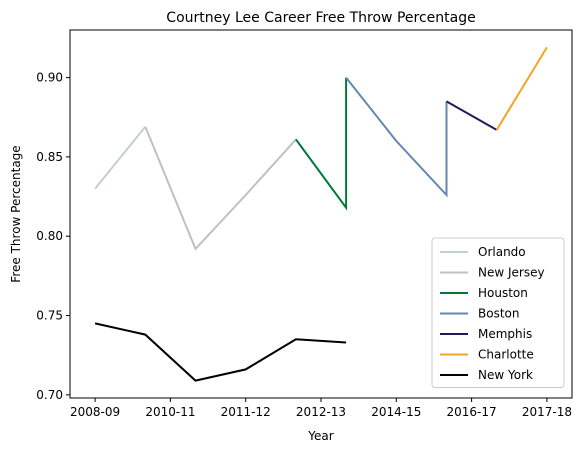 Image resolution: width=582 pixels, height=453 pixels. What do you see at coordinates (320, 436) in the screenshot?
I see `x-axis-label: Year` at bounding box center [320, 436].